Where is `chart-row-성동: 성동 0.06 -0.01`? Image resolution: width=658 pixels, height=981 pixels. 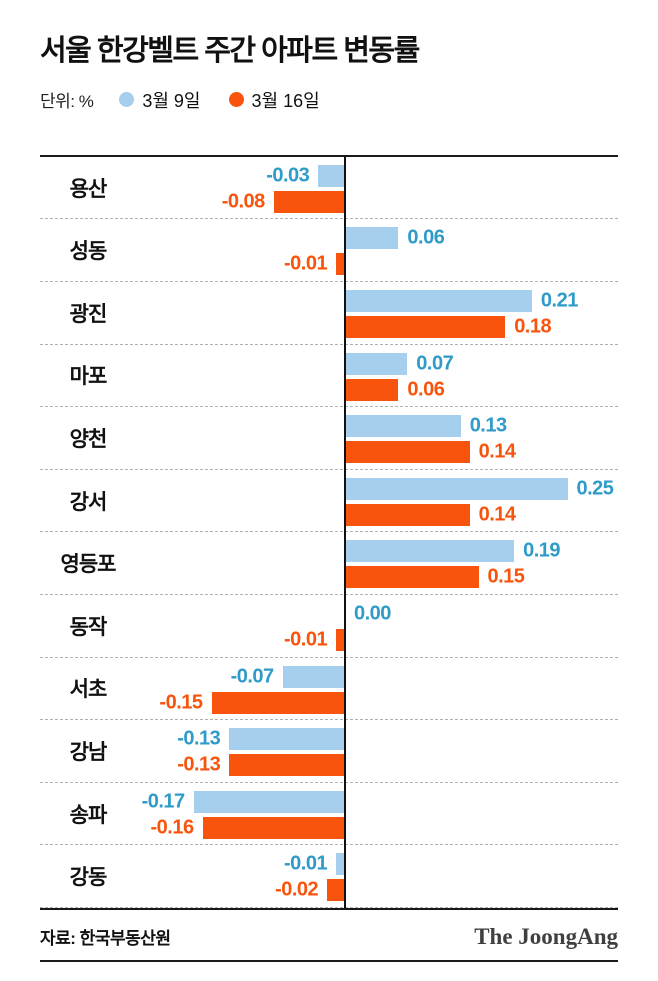 chart-row-성동: 성동 0.06 -0.01 is located at coordinates (329, 250).